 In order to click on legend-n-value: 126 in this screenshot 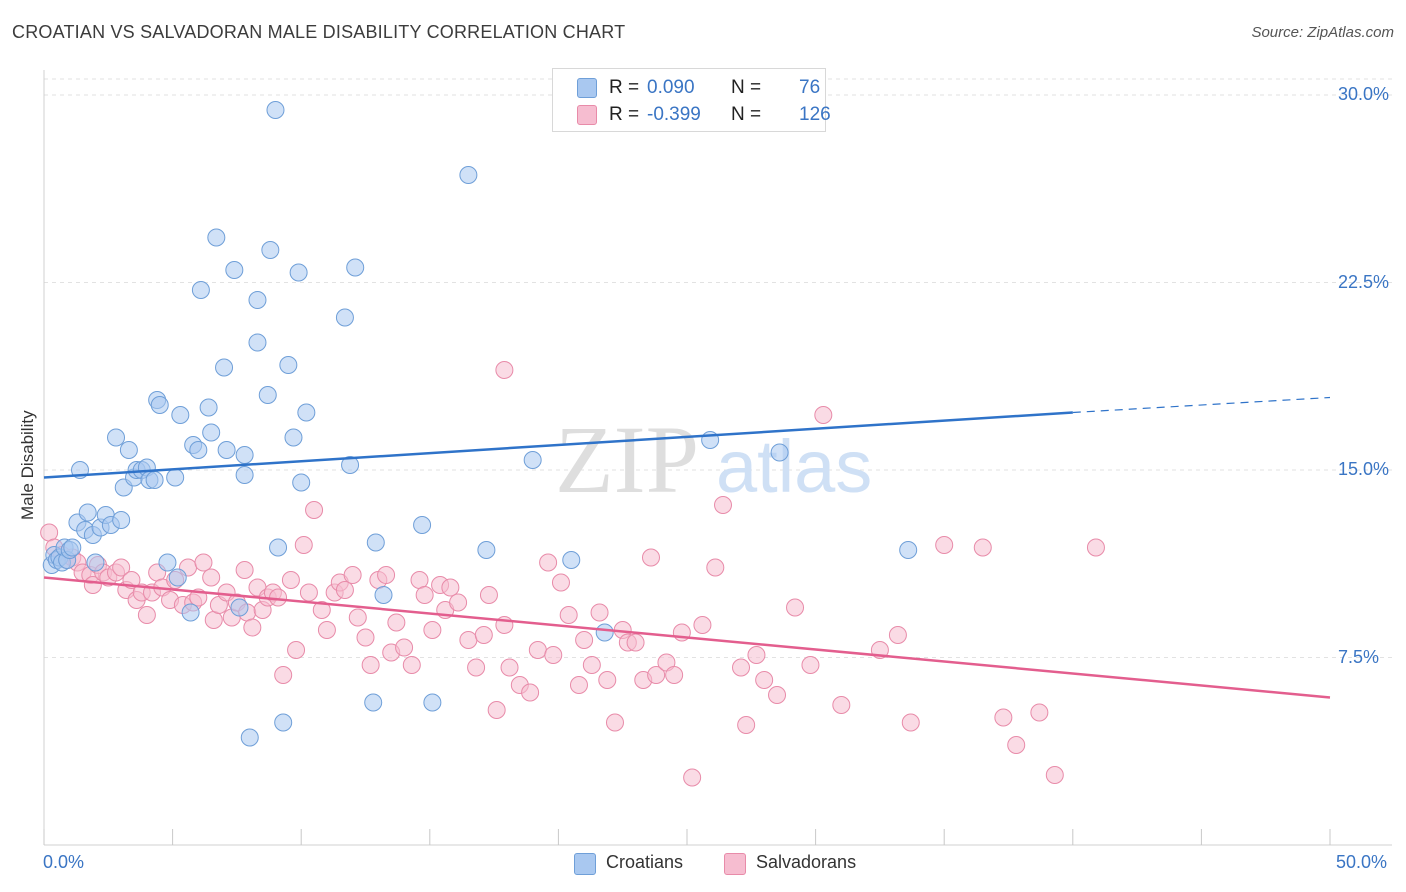, I will do `click(815, 114)`.